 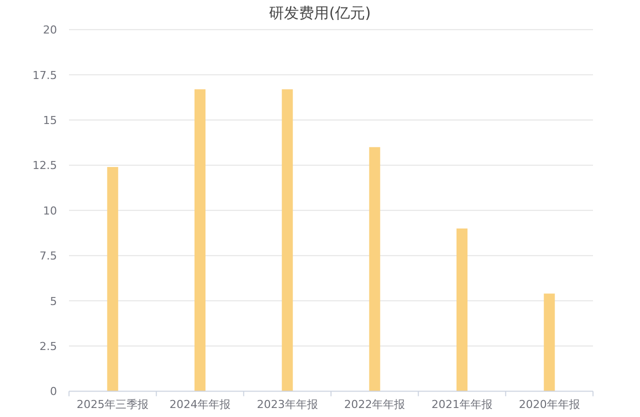 What do you see at coordinates (549, 405) in the screenshot?
I see `x-tick-label: 2020年年报` at bounding box center [549, 405].